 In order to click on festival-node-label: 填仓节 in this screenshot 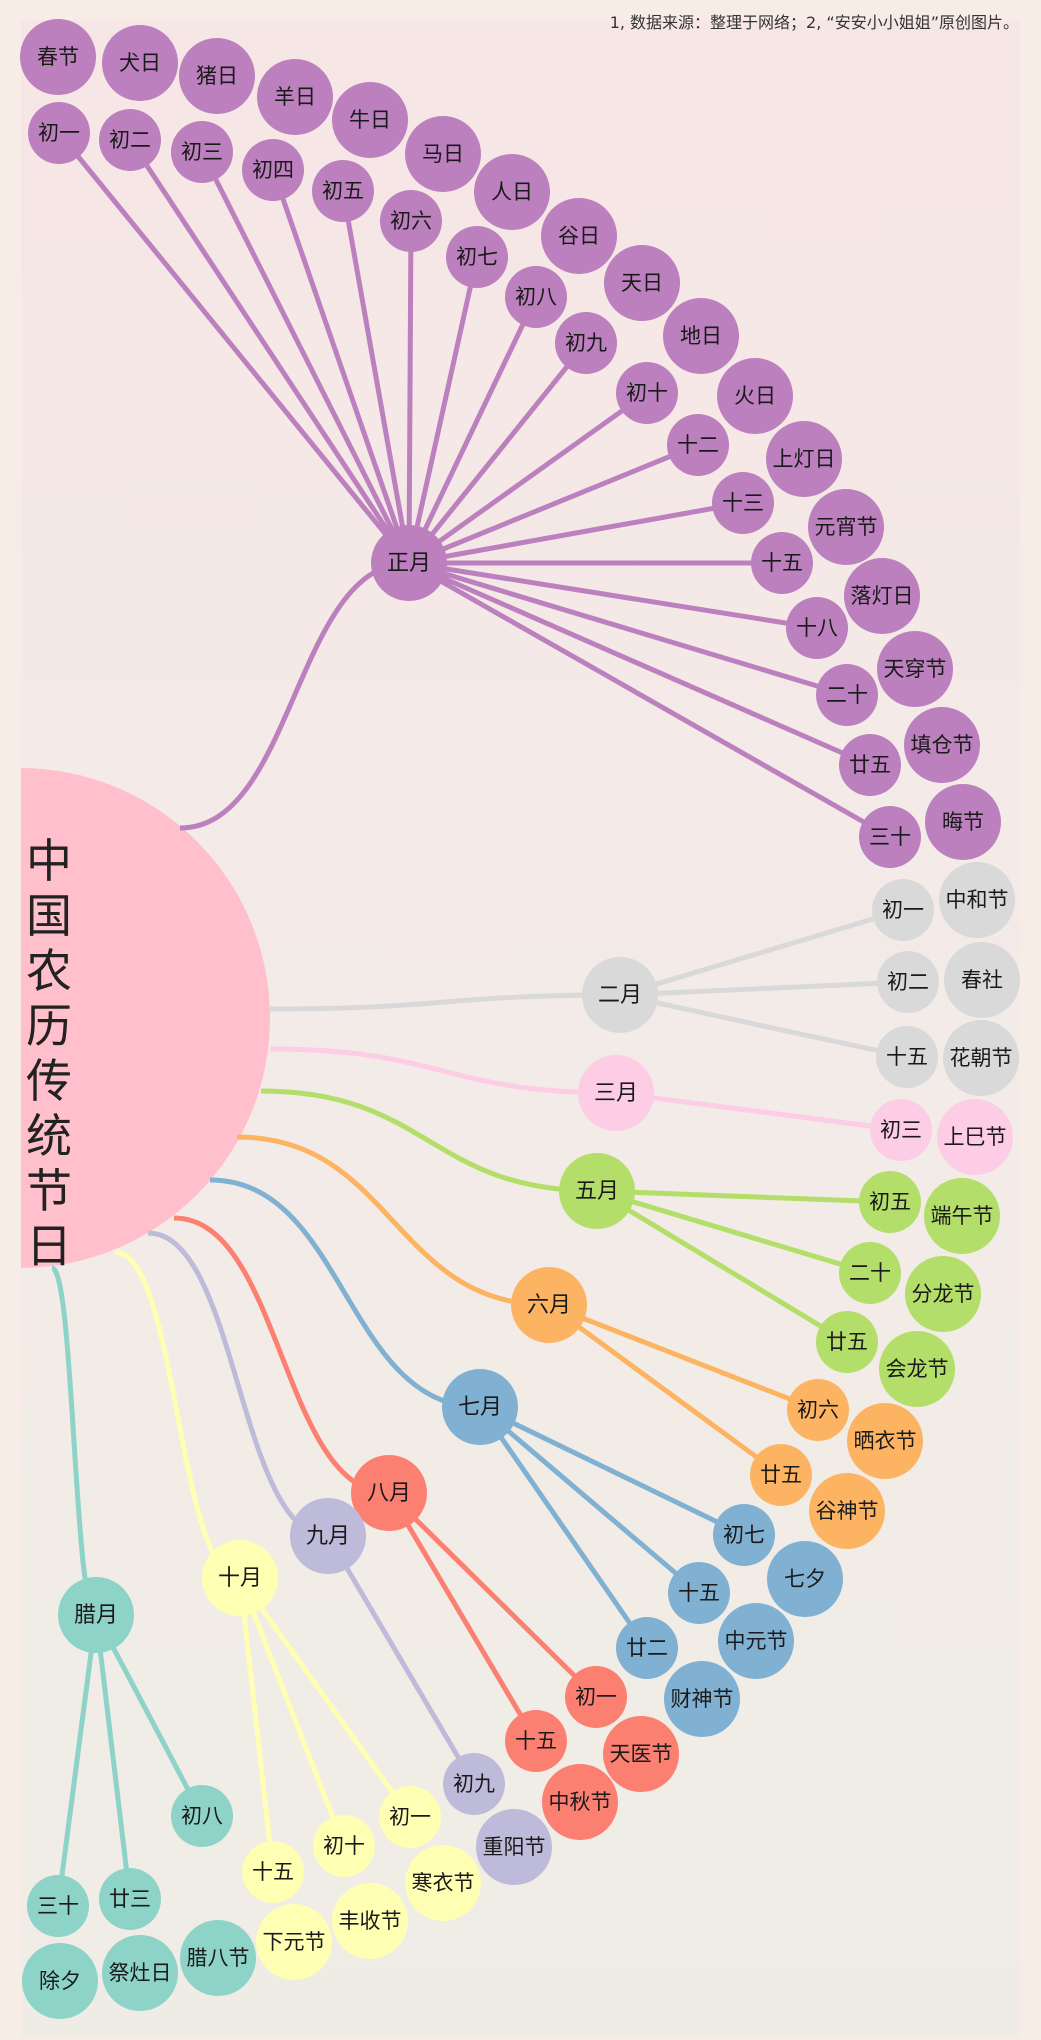, I will do `click(942, 745)`.